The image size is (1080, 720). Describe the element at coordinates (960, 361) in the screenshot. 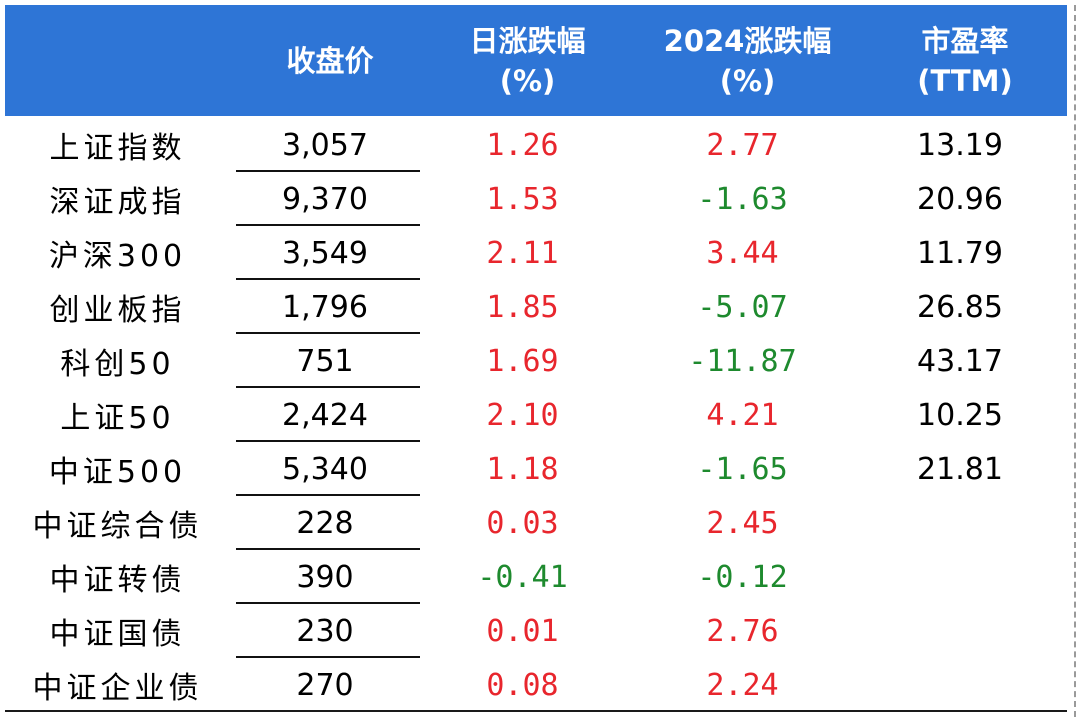

I see `cell-pe: 43.17` at that location.